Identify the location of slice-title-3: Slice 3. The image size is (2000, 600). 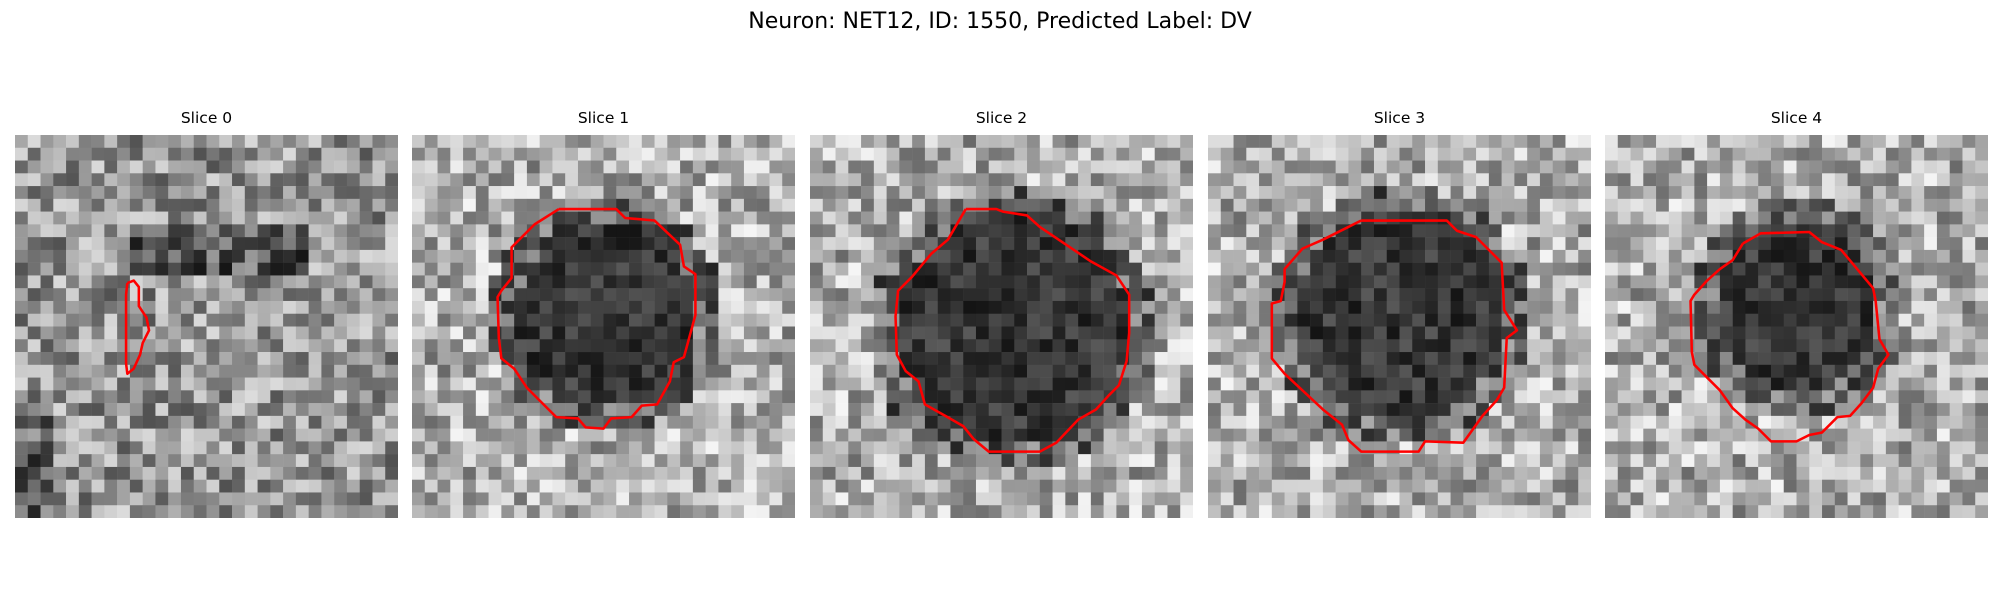
(1399, 118).